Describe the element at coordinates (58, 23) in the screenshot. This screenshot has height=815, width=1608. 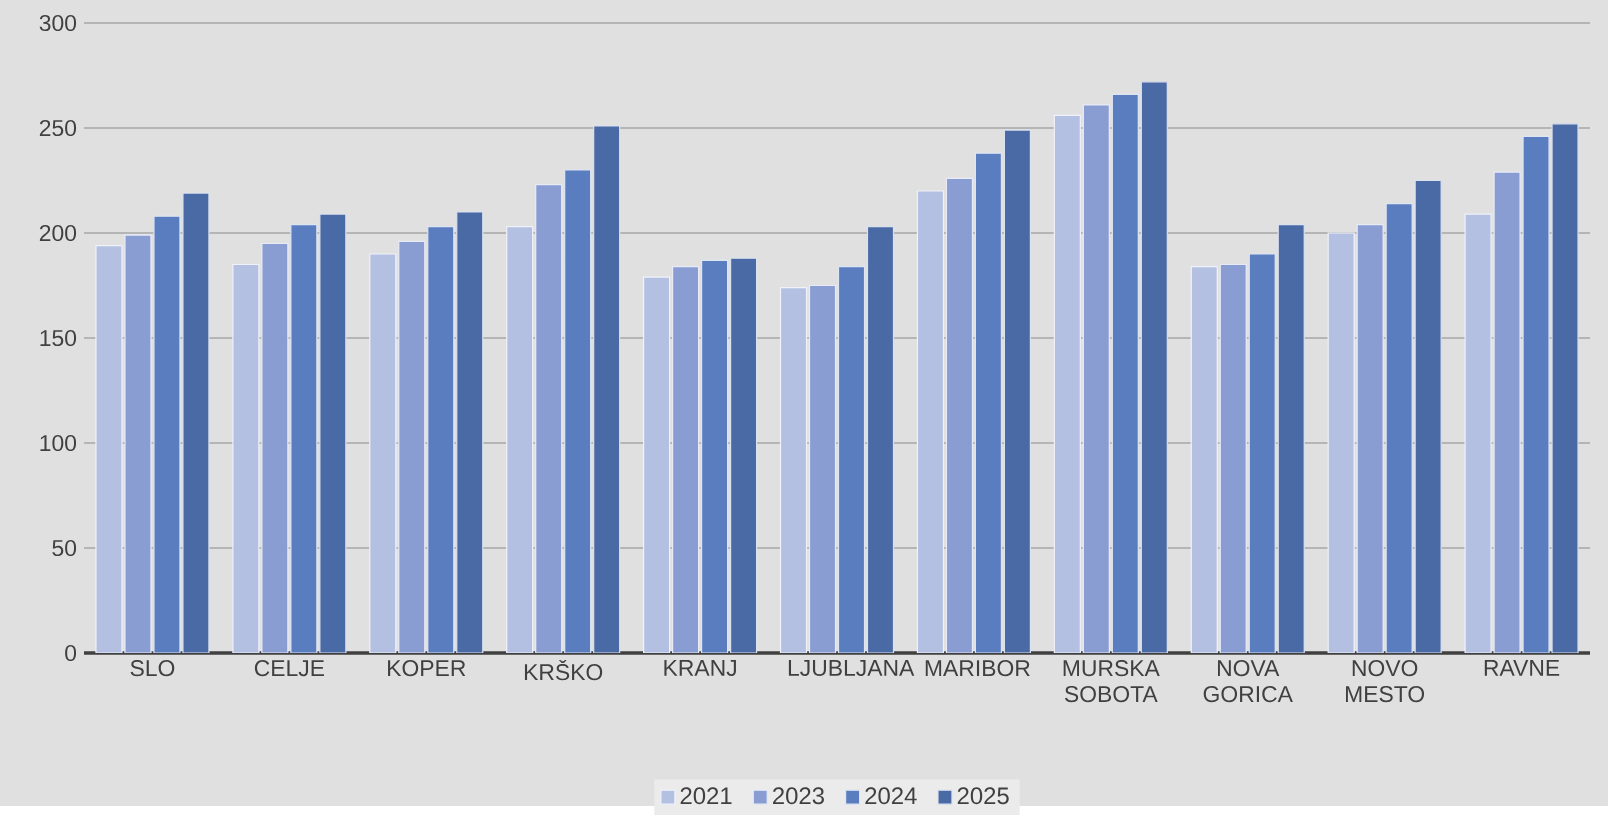
I see `y-tick-label: 300` at that location.